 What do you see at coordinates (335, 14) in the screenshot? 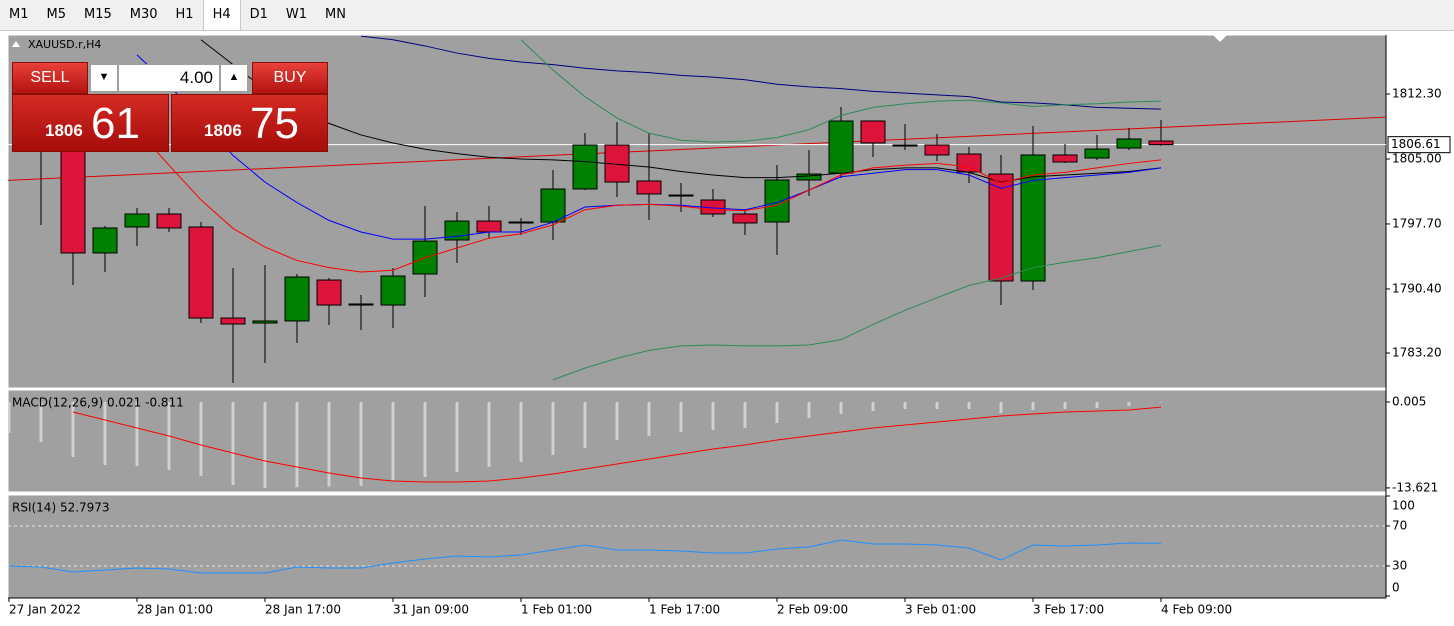
I see `timeframe-button: MN` at bounding box center [335, 14].